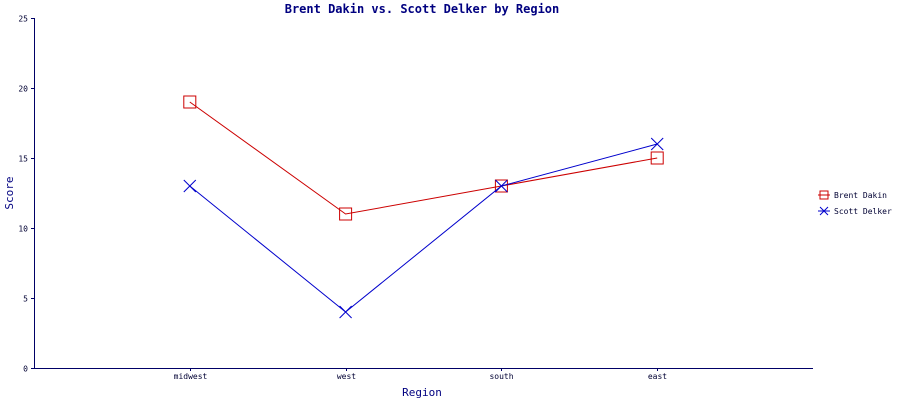 Image resolution: width=900 pixels, height=400 pixels. I want to click on legend-label: Scott Delker, so click(863, 211).